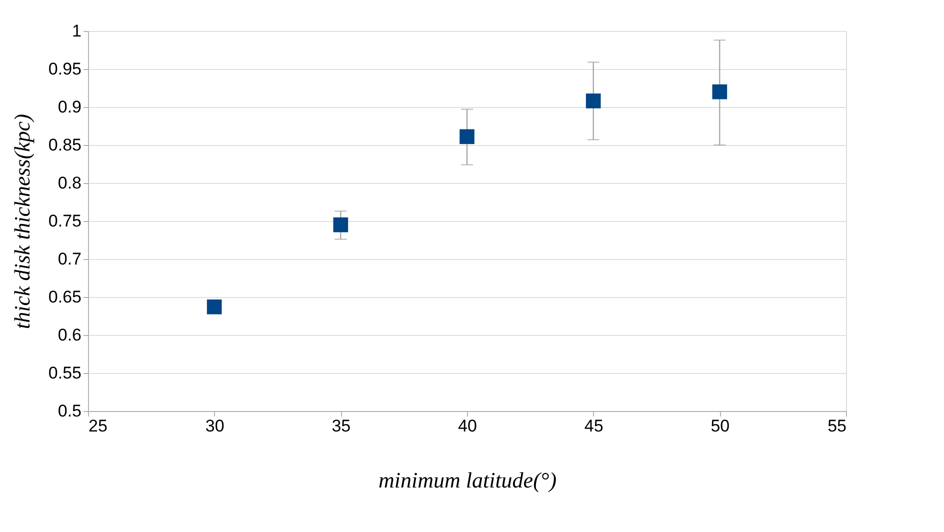  Describe the element at coordinates (341, 426) in the screenshot. I see `x-tick-label: 35` at that location.